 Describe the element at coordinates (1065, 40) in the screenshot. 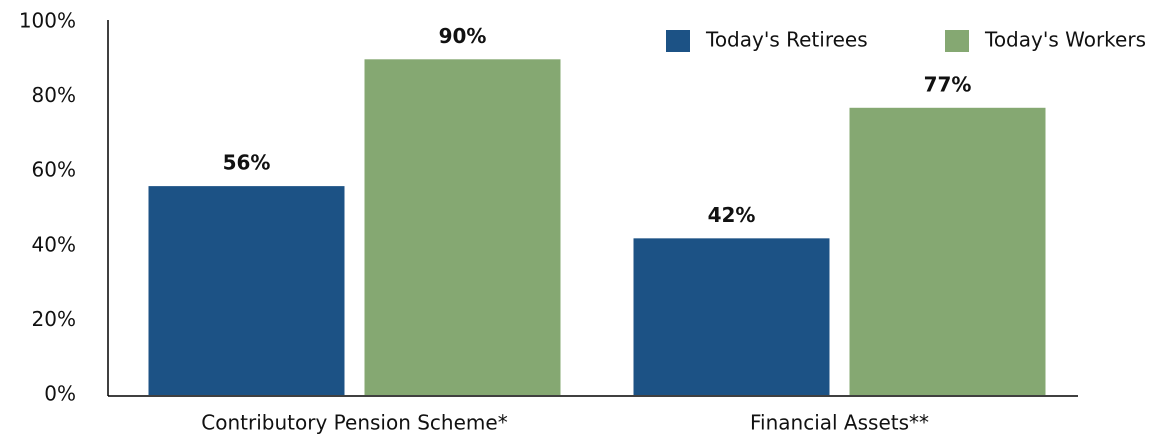

I see `legend-label: Today's Workers` at that location.